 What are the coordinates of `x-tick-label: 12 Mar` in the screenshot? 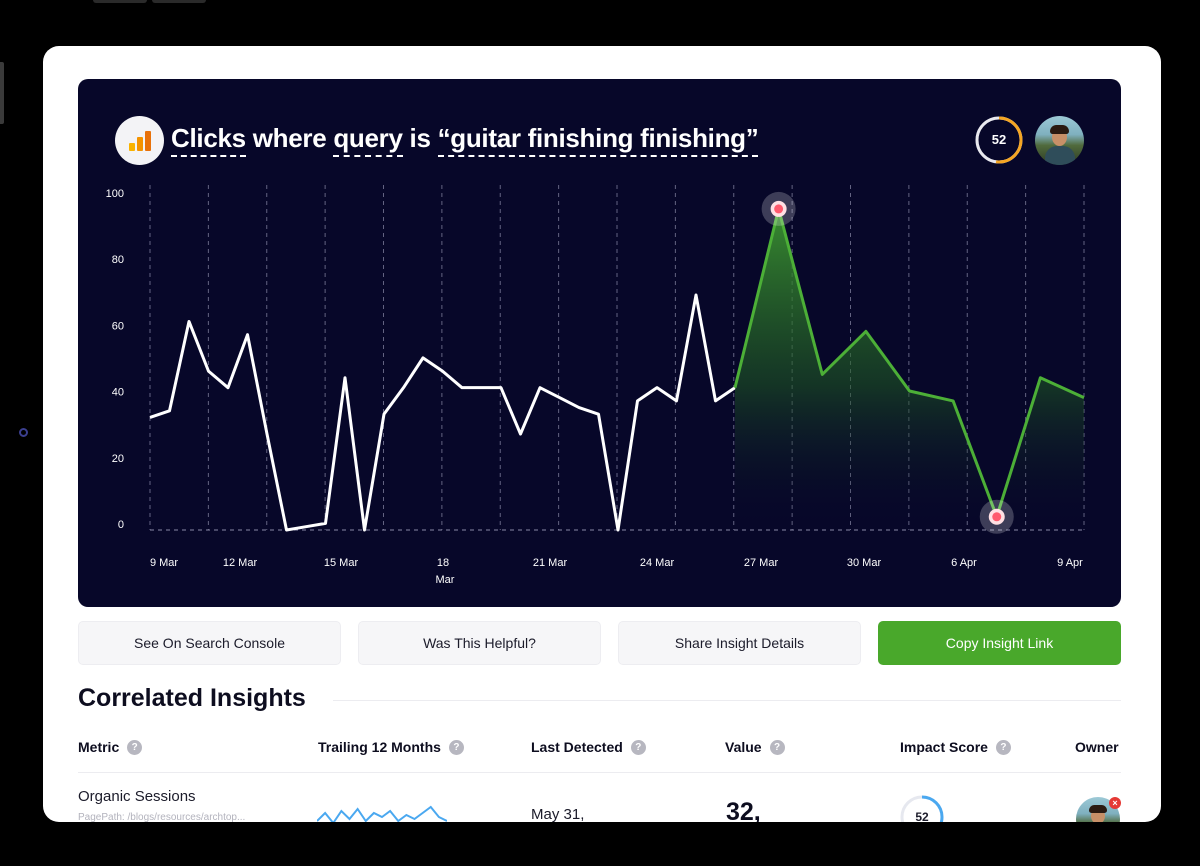 It's located at (240, 563).